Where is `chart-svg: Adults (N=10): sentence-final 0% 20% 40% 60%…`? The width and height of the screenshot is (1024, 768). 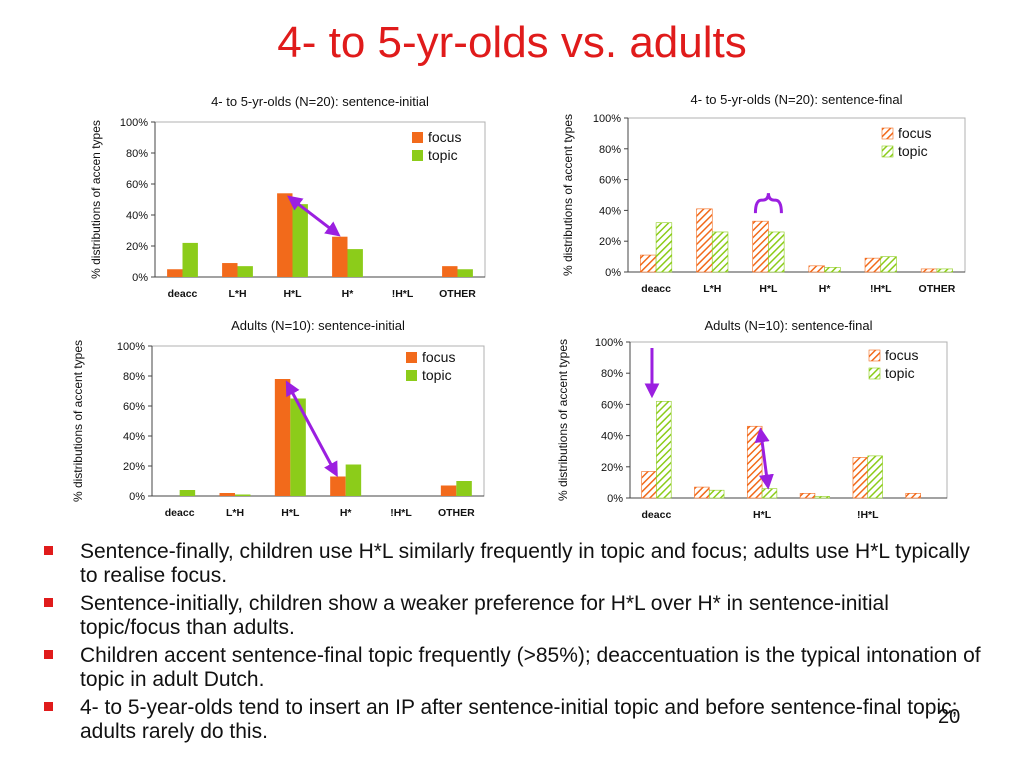 chart-svg: Adults (N=10): sentence-final 0% 20% 40% 60%… is located at coordinates (752, 419).